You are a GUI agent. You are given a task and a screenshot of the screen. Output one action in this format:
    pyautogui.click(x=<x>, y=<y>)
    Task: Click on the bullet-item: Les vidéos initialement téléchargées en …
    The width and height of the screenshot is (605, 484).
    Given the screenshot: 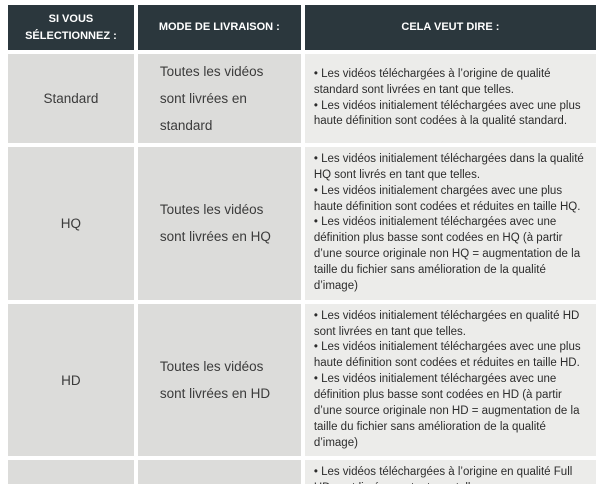 What is the action you would take?
    pyautogui.click(x=451, y=325)
    